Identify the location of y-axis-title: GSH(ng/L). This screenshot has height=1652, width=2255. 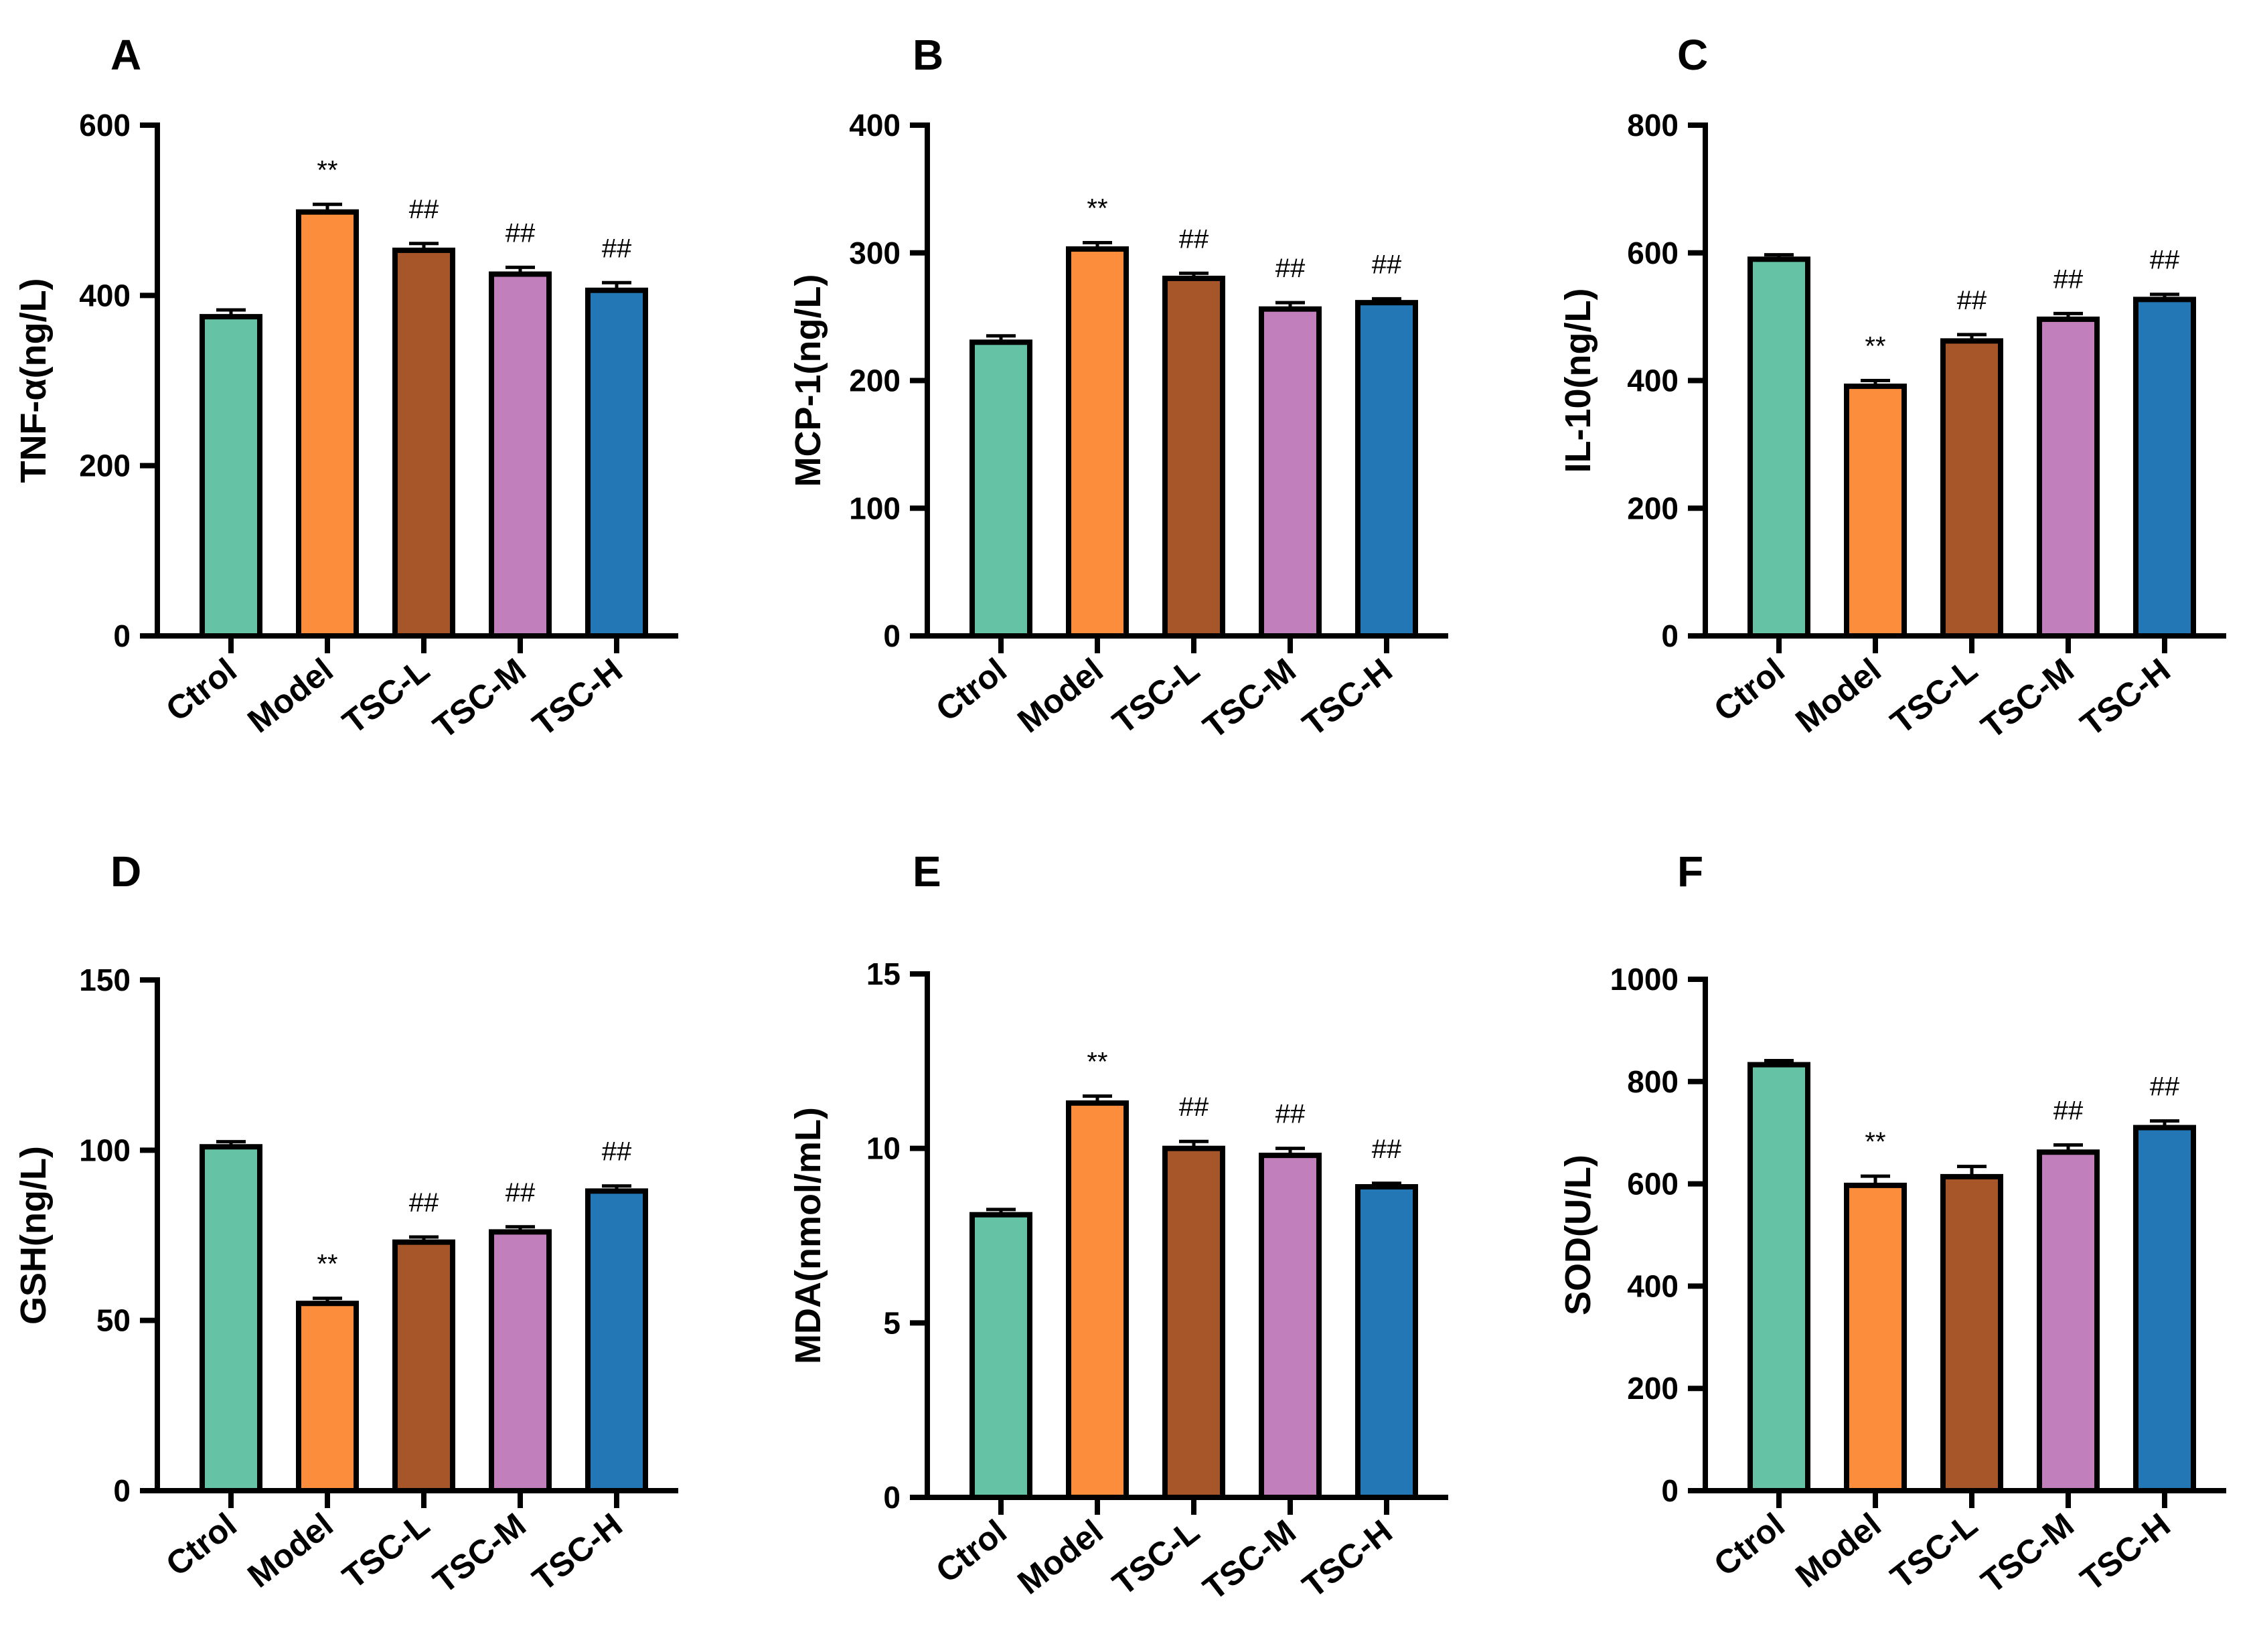
(33, 1236).